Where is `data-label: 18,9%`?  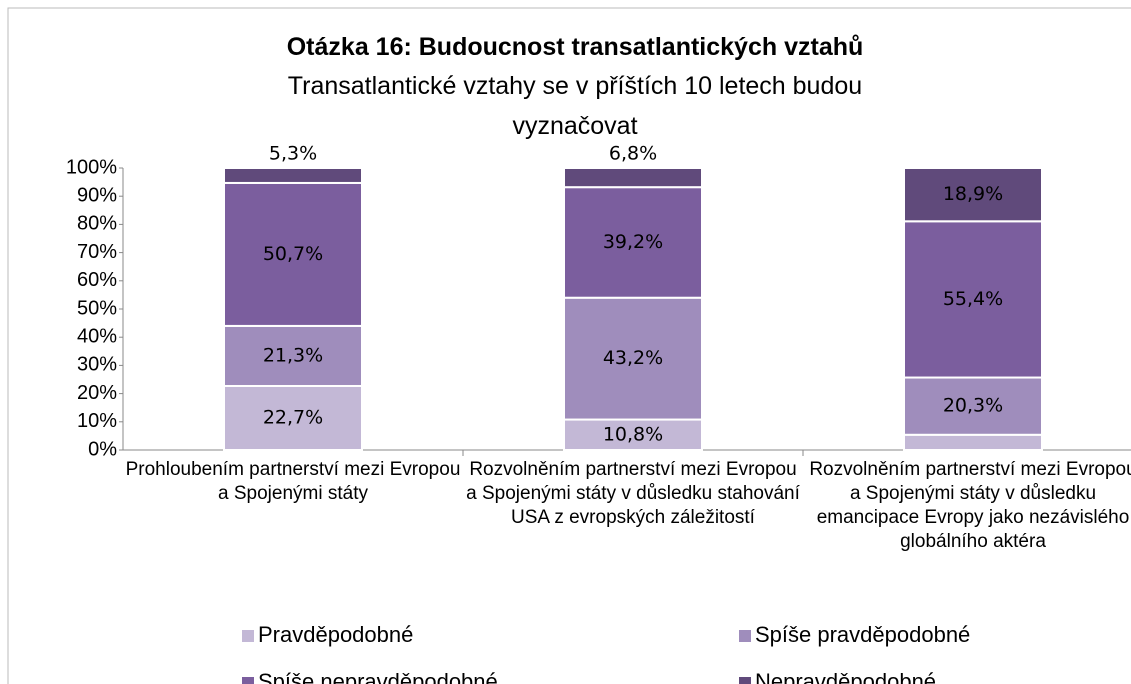 data-label: 18,9% is located at coordinates (973, 194).